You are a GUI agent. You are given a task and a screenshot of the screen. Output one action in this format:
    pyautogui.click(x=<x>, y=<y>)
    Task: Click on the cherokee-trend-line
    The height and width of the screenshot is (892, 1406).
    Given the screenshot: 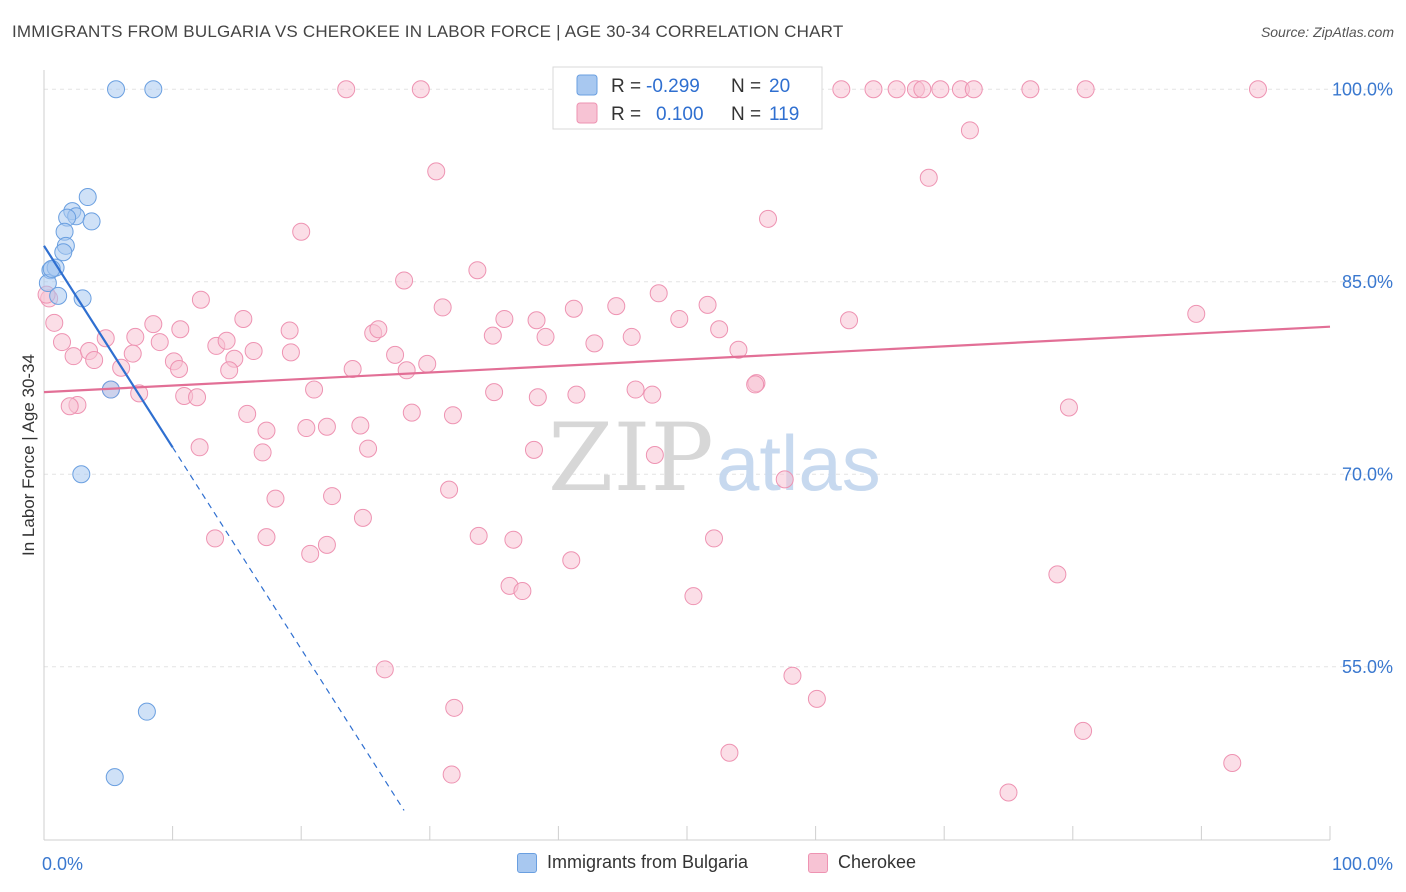 What is the action you would take?
    pyautogui.click(x=687, y=359)
    